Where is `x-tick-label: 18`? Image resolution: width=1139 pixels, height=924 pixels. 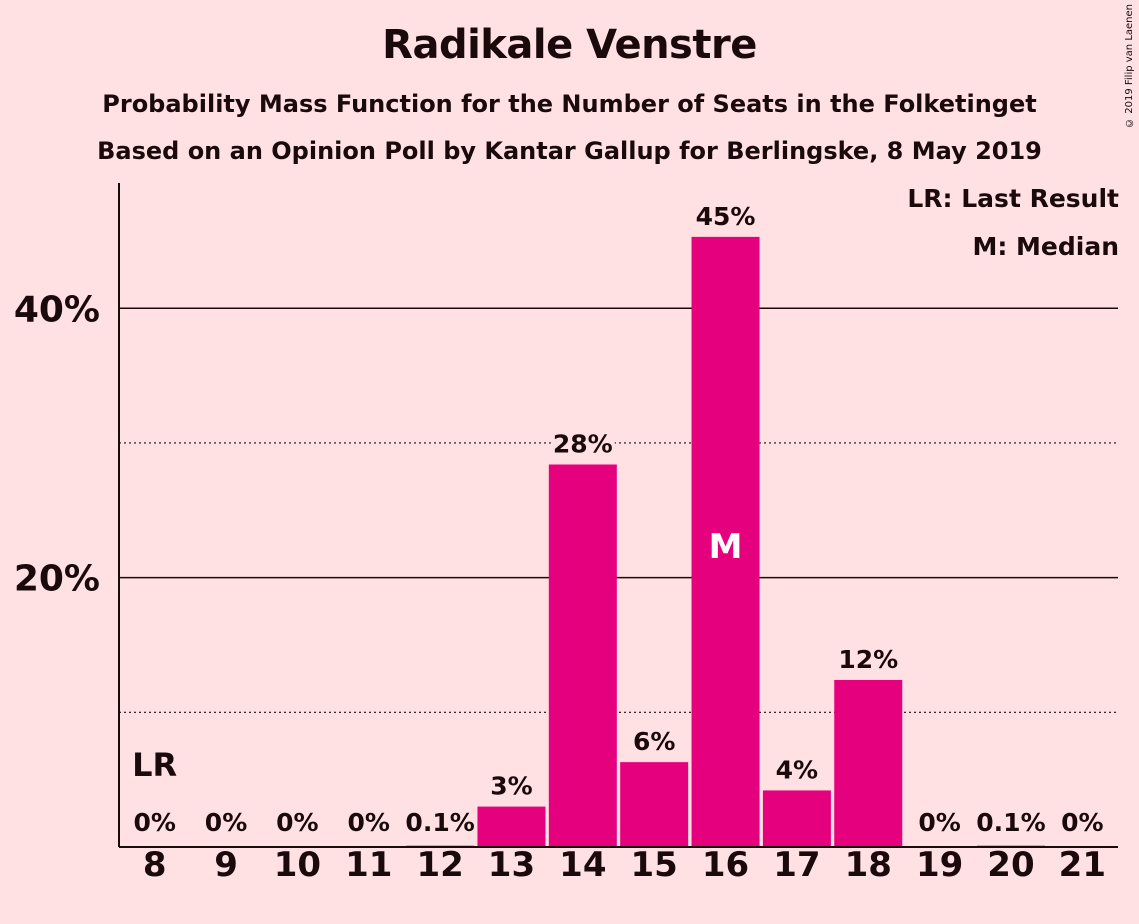 x-tick-label: 18 is located at coordinates (868, 865).